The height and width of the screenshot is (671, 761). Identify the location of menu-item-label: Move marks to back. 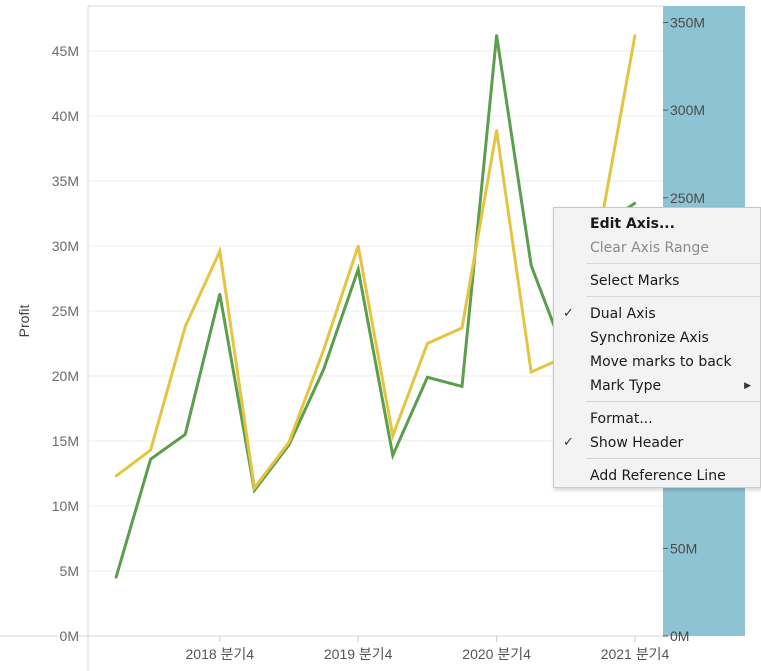
(661, 362).